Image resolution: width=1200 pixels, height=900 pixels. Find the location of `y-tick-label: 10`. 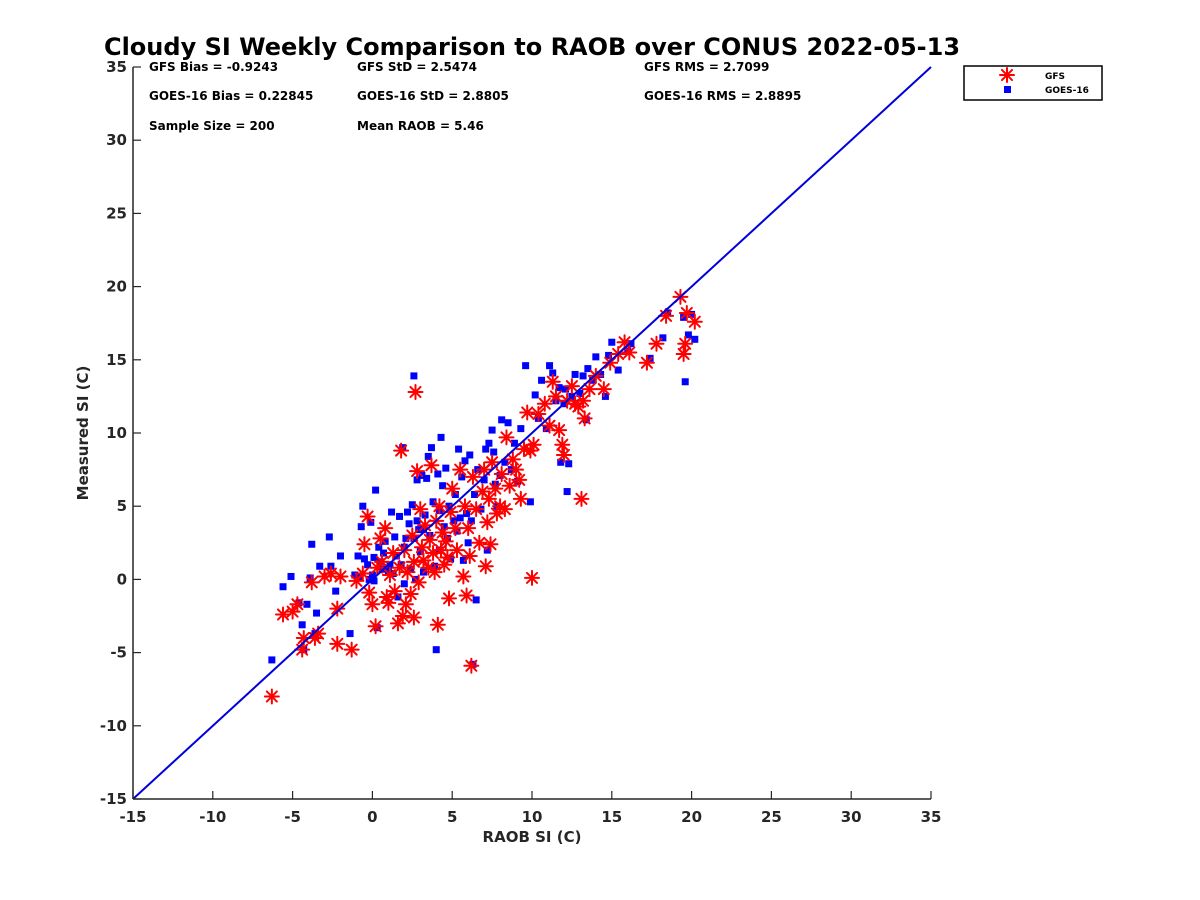

y-tick-label: 10 is located at coordinates (116, 433).